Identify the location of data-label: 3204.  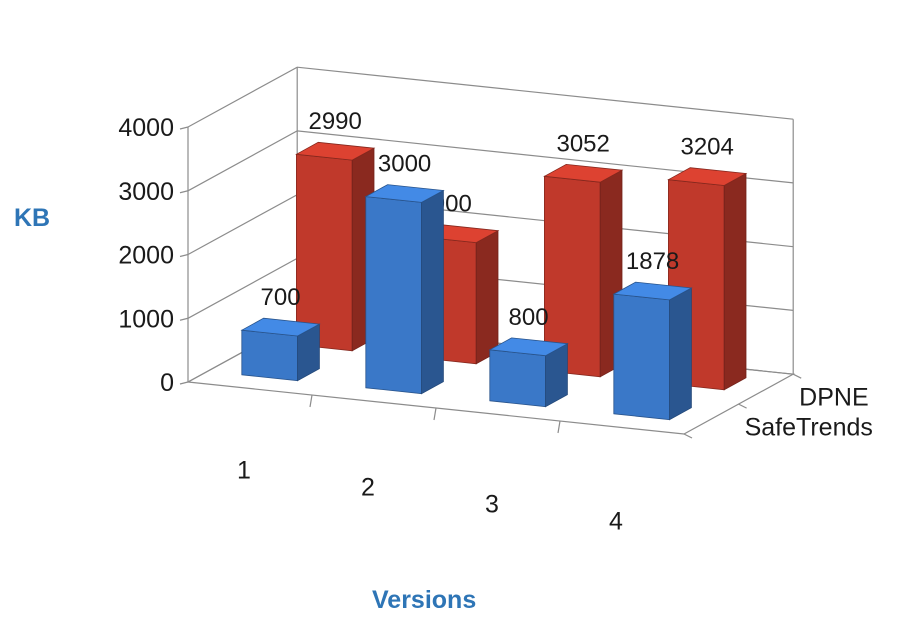
(706, 147).